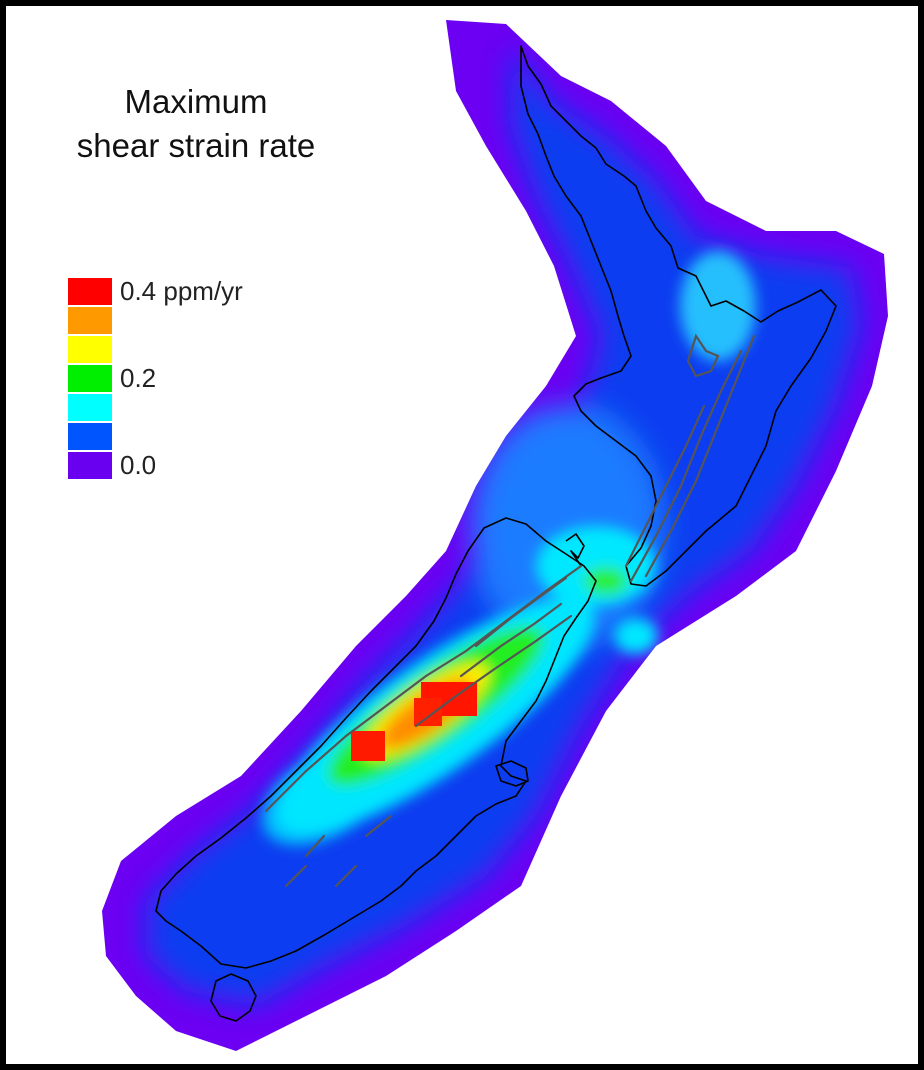 Image resolution: width=924 pixels, height=1070 pixels. What do you see at coordinates (90, 436) in the screenshot?
I see `legend-swatch-blue` at bounding box center [90, 436].